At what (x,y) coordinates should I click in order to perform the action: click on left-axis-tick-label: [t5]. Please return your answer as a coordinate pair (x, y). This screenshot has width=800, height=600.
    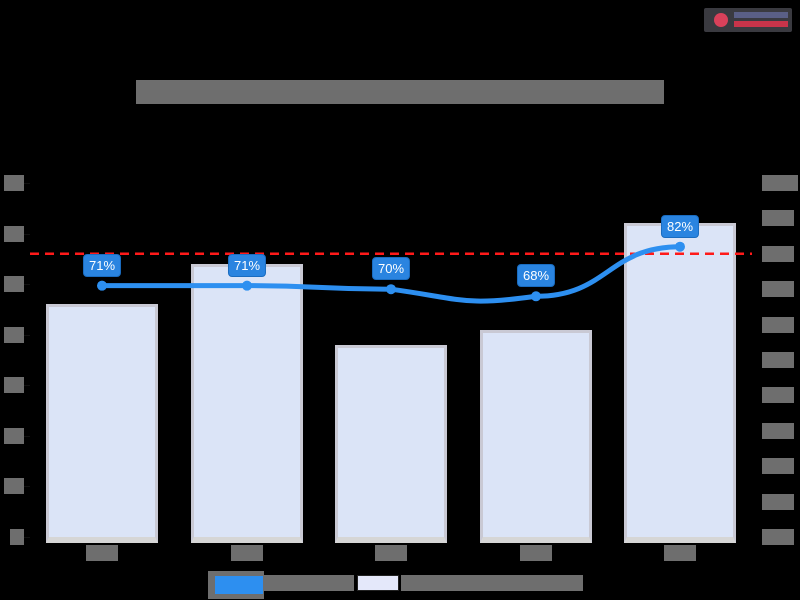
    Looking at the image, I should click on (14, 284).